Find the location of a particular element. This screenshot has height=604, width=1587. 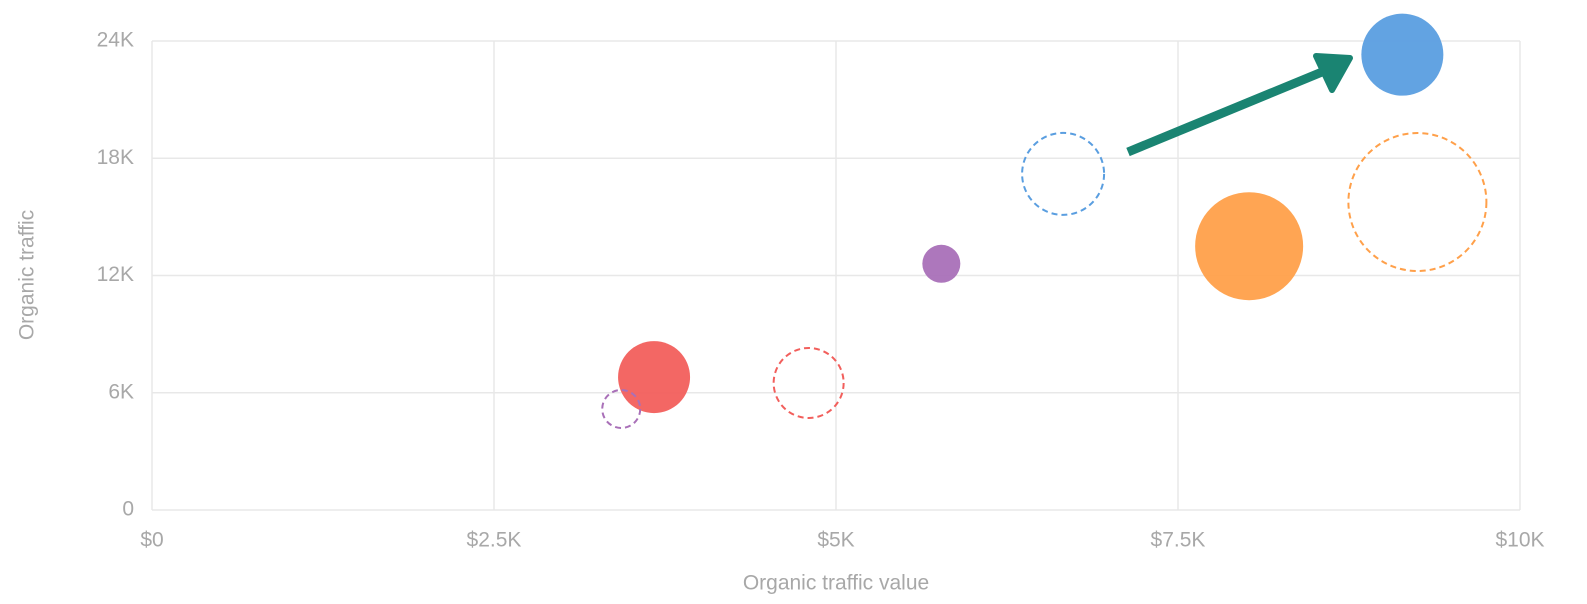

y-tick-label: 18K is located at coordinates (115, 157).